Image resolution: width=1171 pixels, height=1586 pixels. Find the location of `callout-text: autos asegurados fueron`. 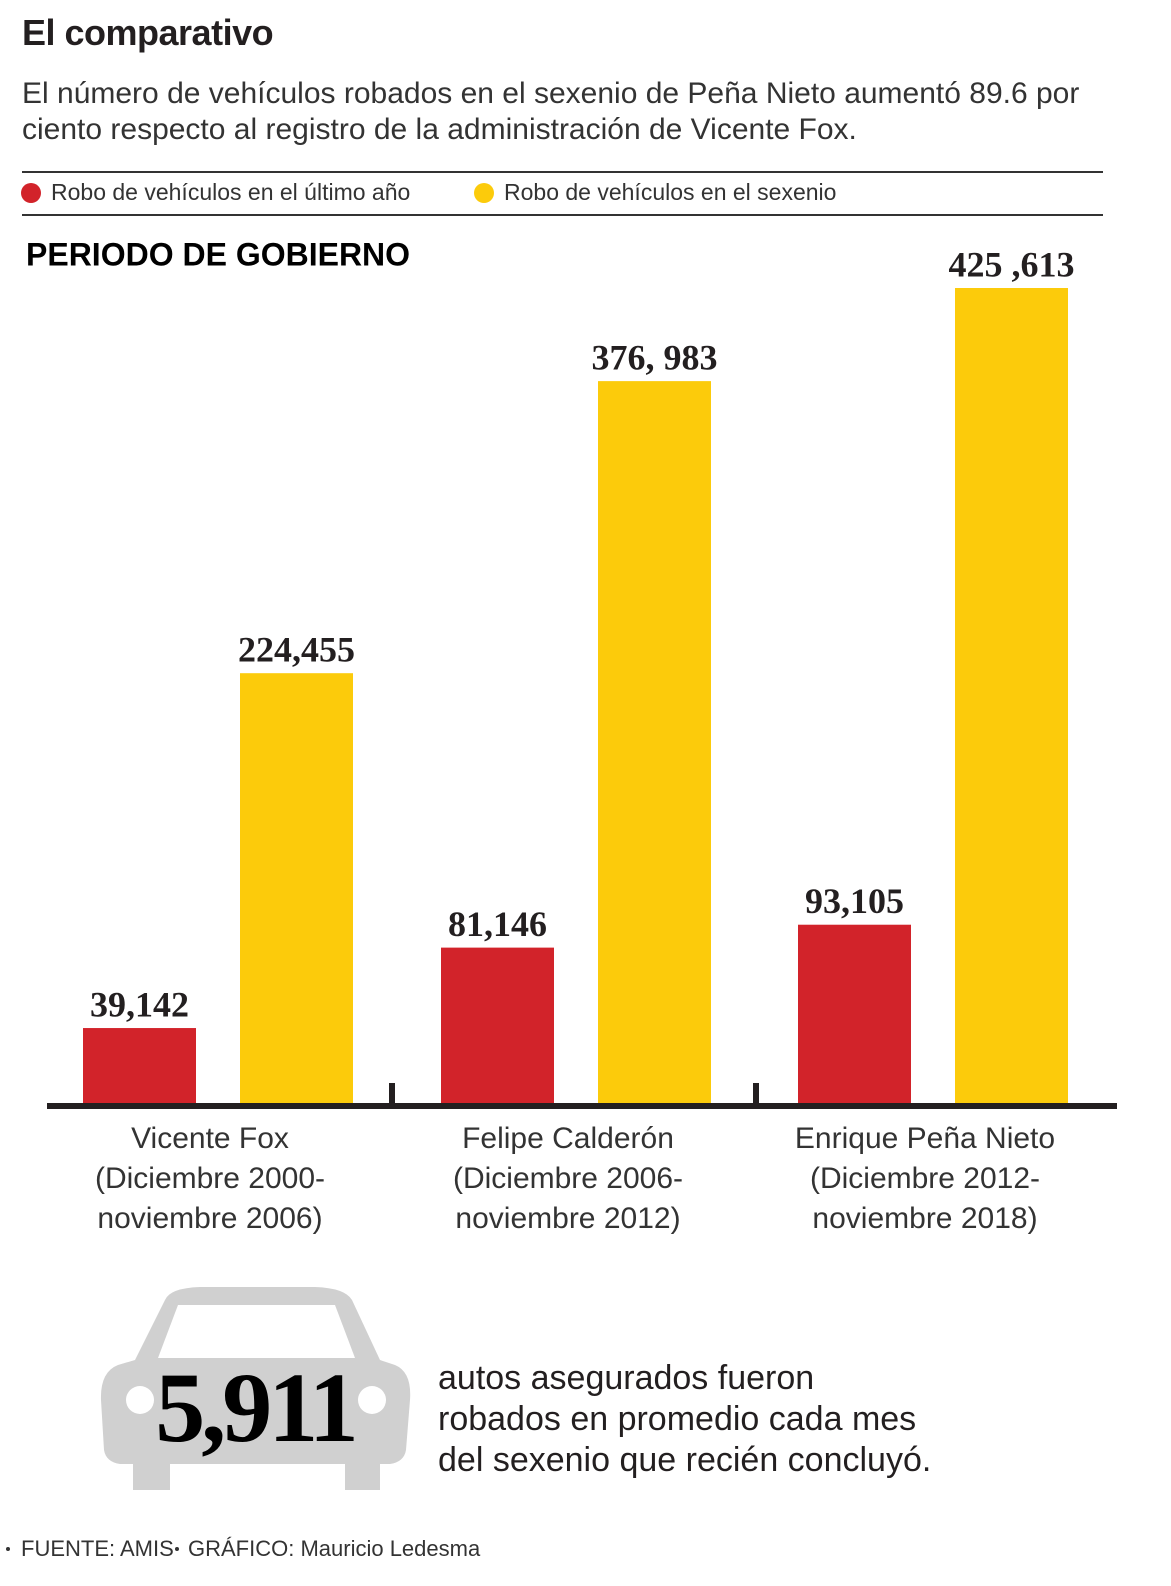

callout-text: autos asegurados fueron is located at coordinates (626, 1378).